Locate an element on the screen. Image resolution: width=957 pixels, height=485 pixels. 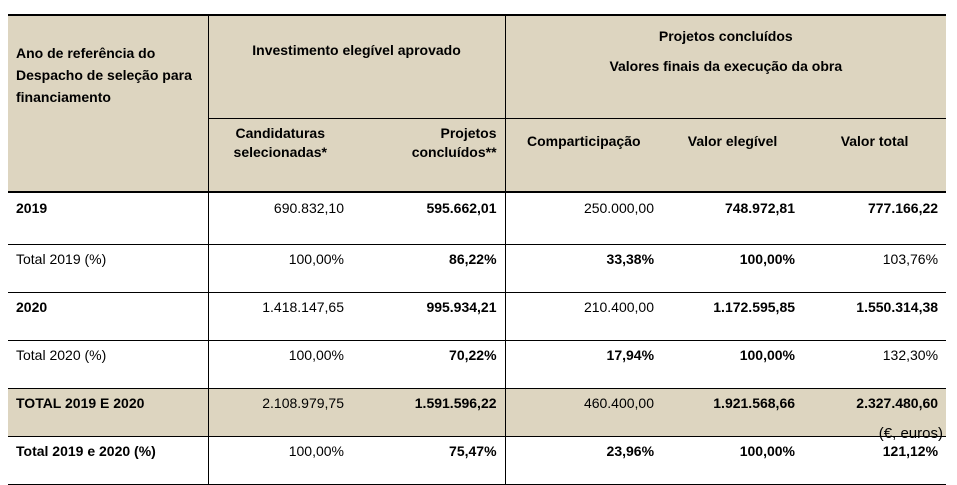
cell: 132,30% is located at coordinates (875, 364).